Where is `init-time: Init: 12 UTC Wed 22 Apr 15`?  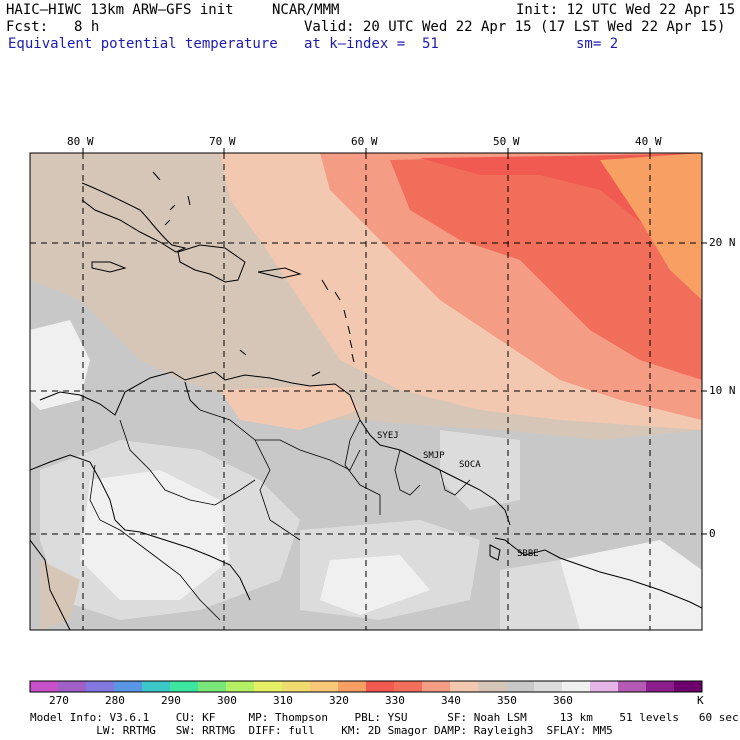 init-time: Init: 12 UTC Wed 22 Apr 15 is located at coordinates (626, 10).